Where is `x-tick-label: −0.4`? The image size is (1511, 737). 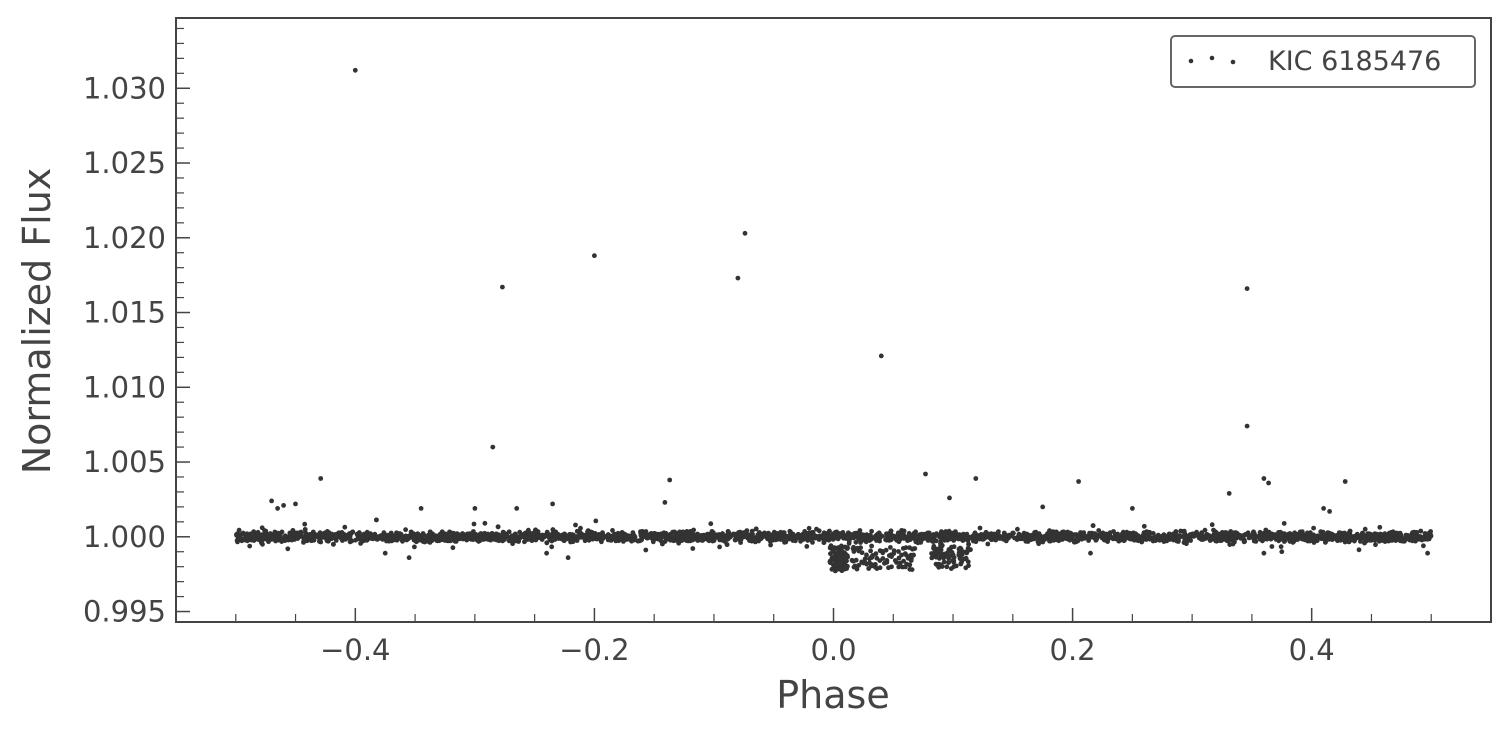 x-tick-label: −0.4 is located at coordinates (355, 650).